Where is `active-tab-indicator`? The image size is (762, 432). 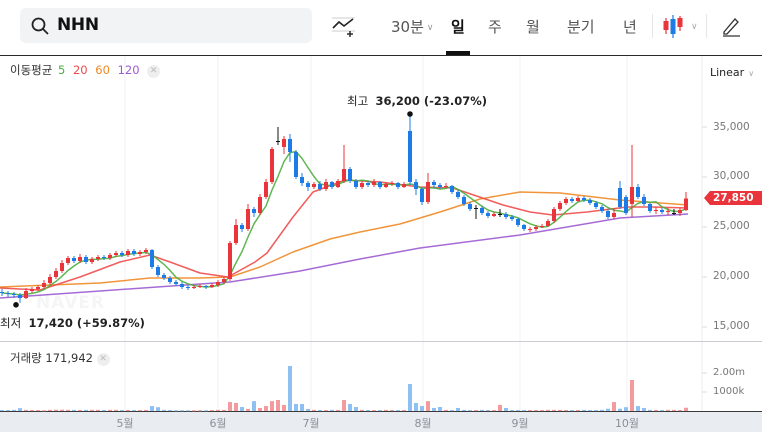 active-tab-indicator is located at coordinates (458, 53).